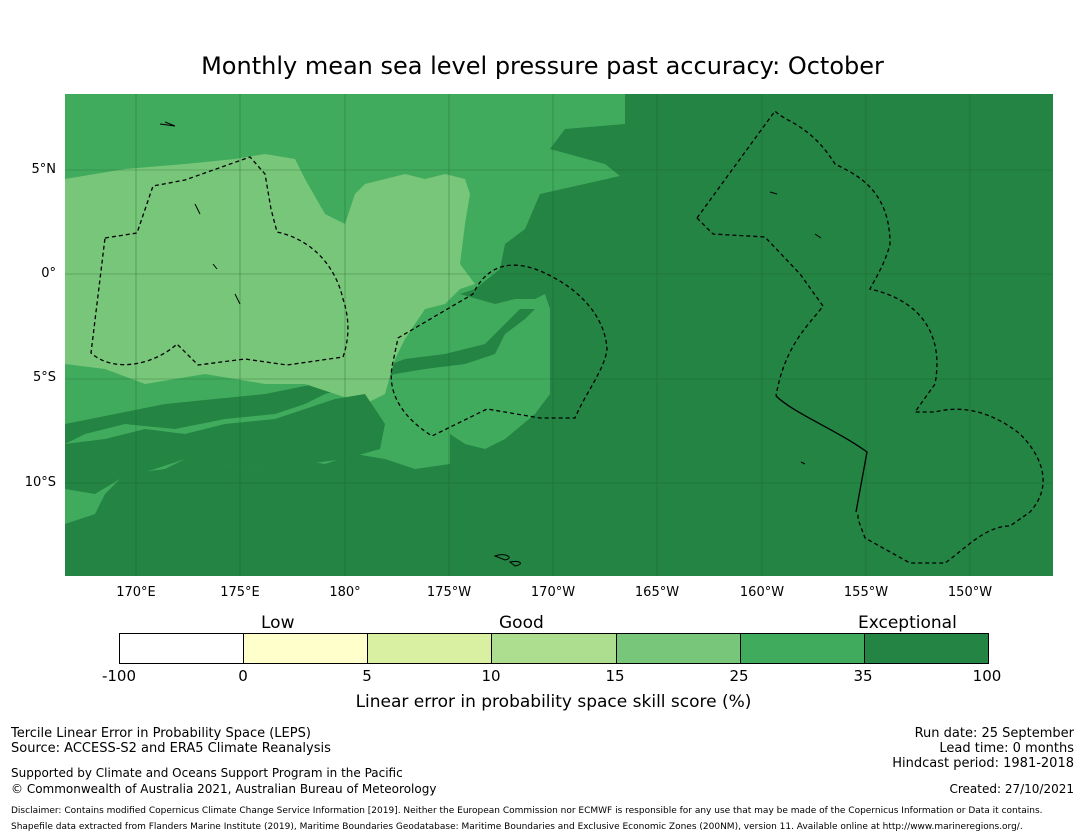 The height and width of the screenshot is (839, 1085). I want to click on lon-label: 160°W, so click(762, 592).